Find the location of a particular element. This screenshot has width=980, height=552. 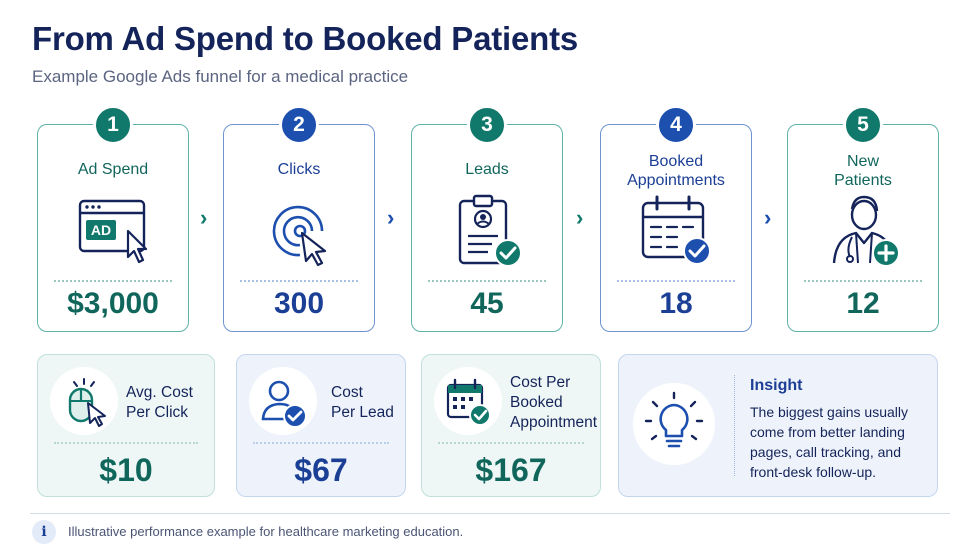

metric-label: Cost Per Booked Appointment is located at coordinates (553, 403).